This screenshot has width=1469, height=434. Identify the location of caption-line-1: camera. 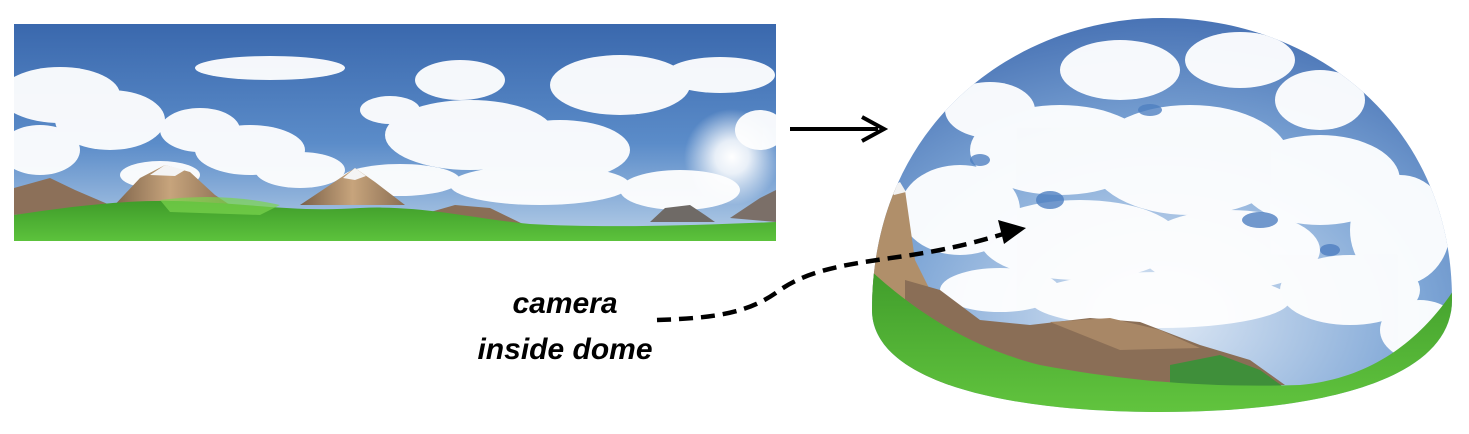
(565, 303).